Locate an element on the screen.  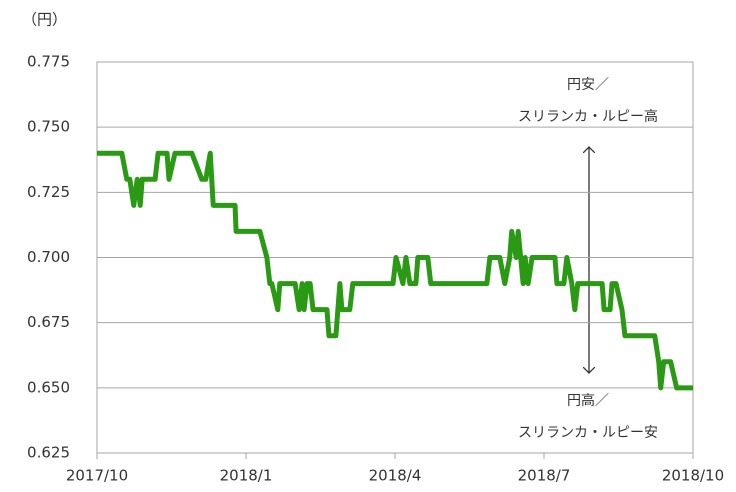
y-tick-label: 0.750 is located at coordinates (48, 127).